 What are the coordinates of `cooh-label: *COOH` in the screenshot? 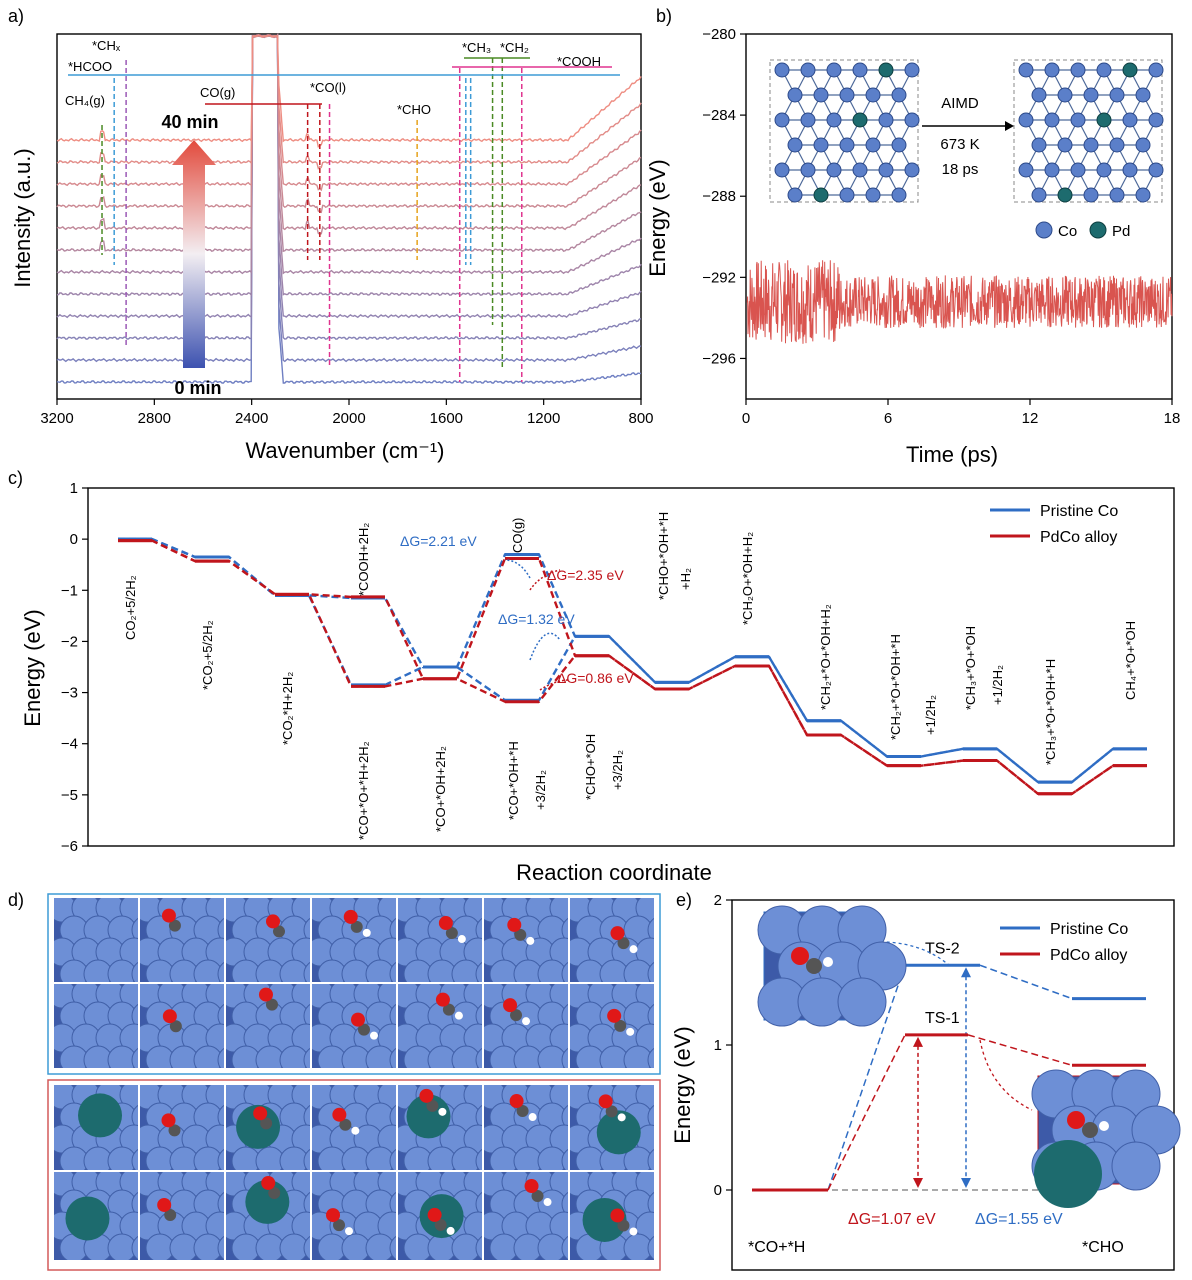 It's located at (579, 61).